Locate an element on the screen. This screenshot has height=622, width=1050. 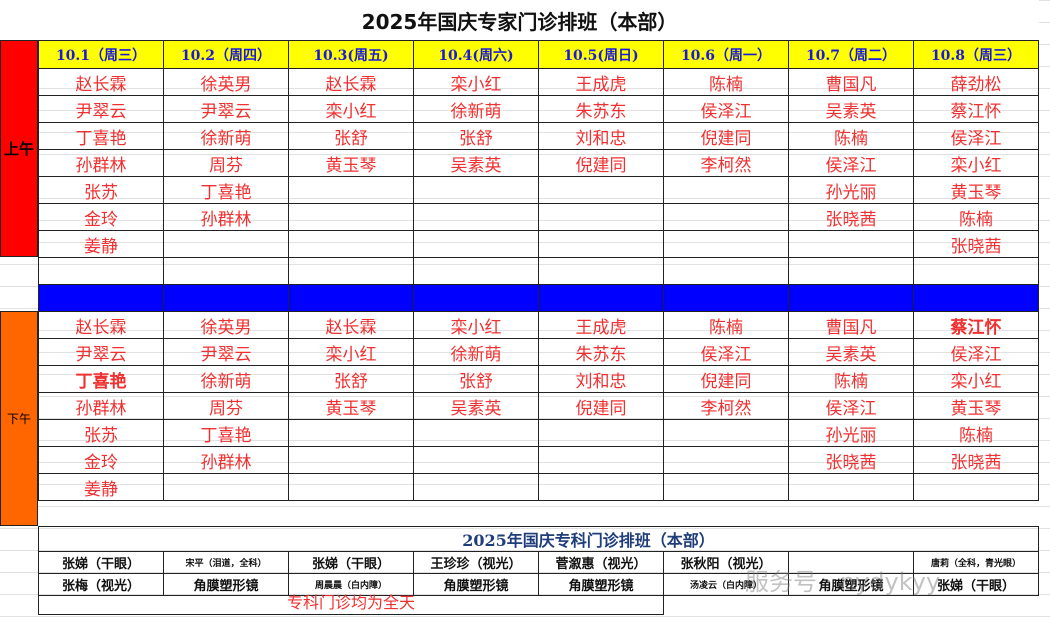
specialty-cell: 宋平（泪道，全科） is located at coordinates (226, 562).